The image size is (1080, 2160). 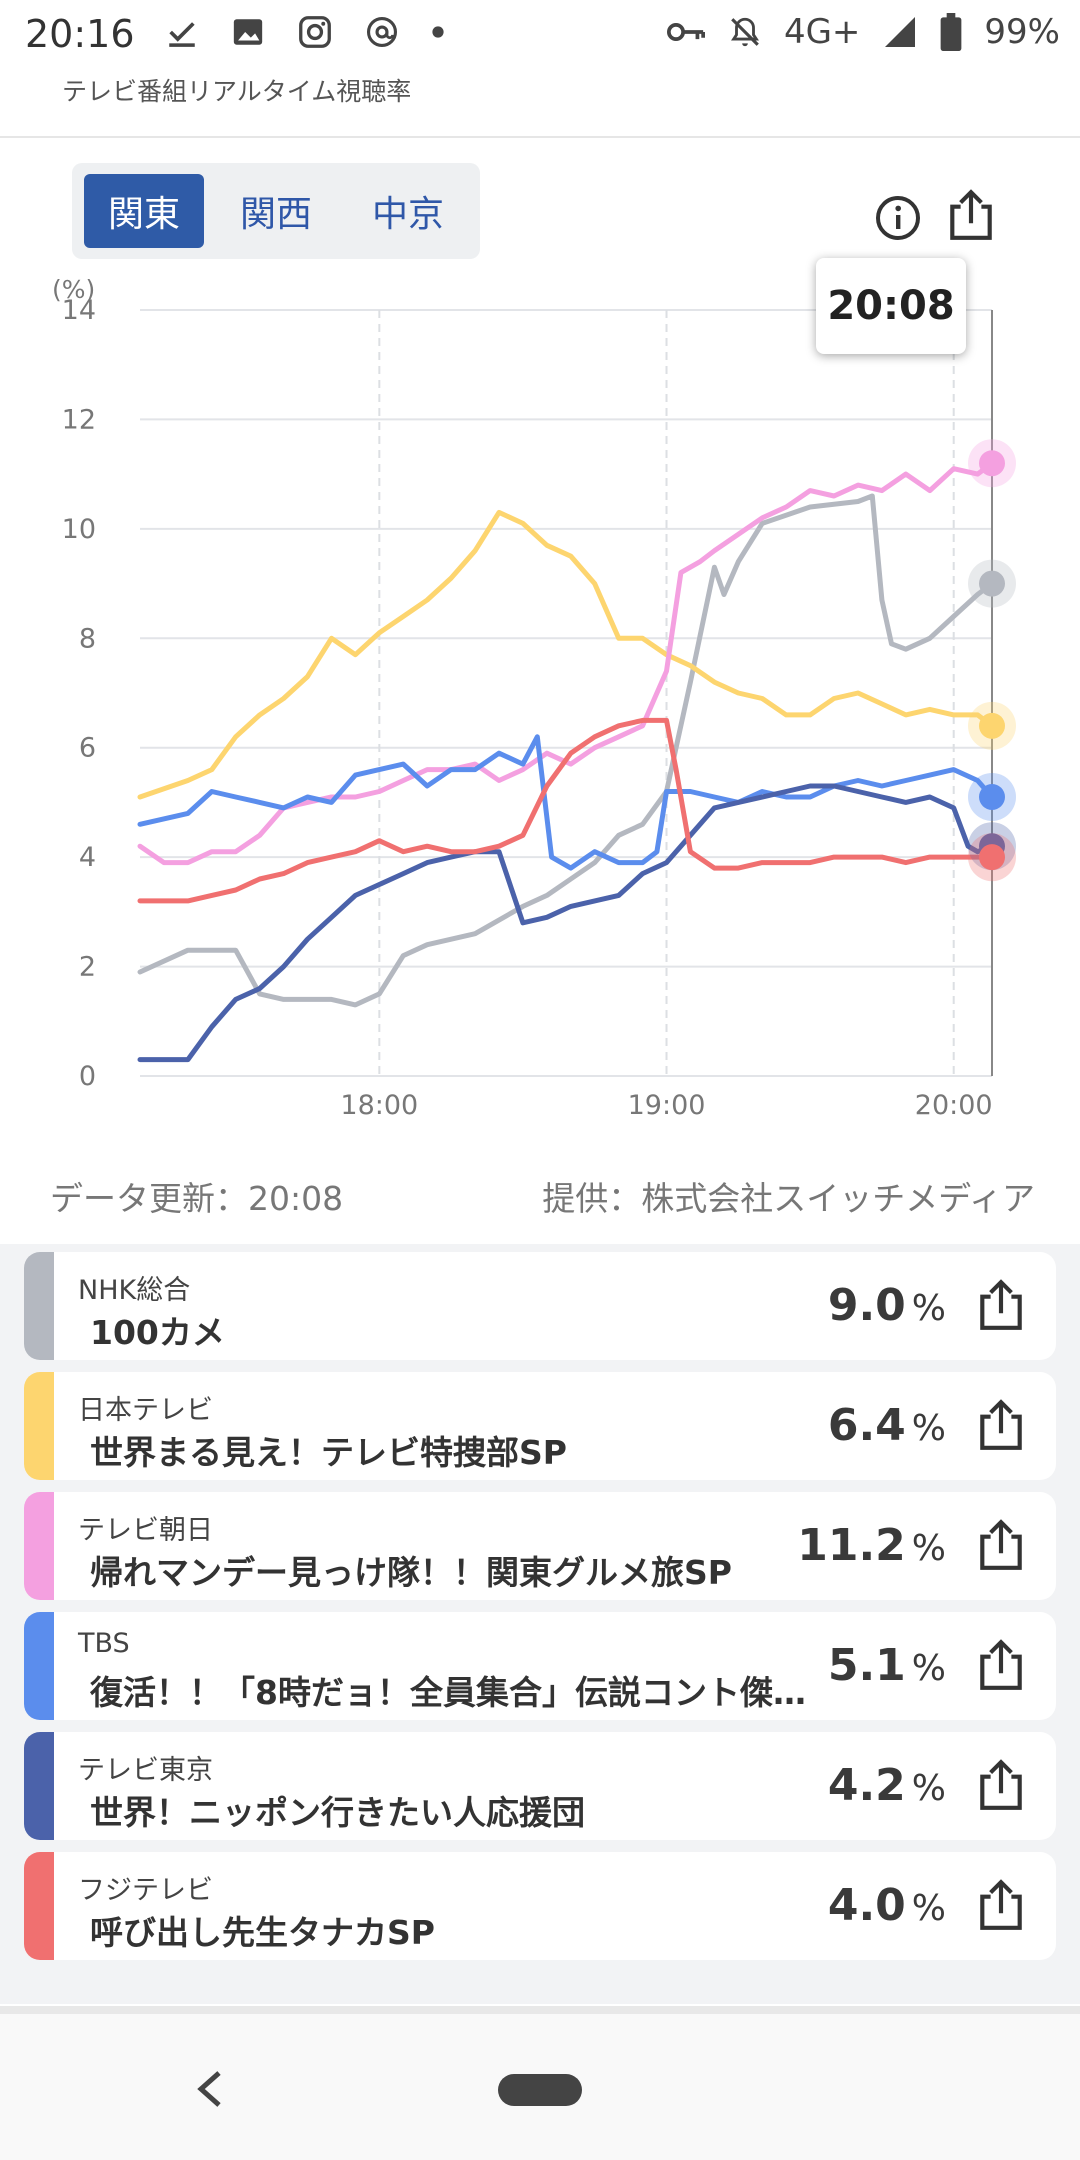 I want to click on status-right: 4G+ 99%, so click(x=863, y=32).